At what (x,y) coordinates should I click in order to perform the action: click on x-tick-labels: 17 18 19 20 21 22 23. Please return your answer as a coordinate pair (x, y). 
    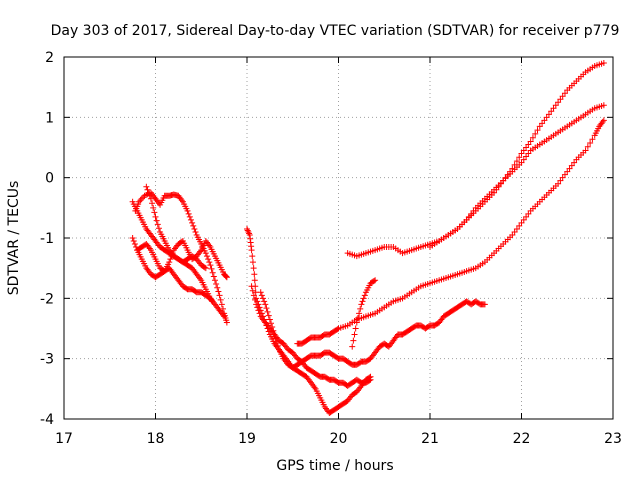
    Looking at the image, I should click on (338, 439).